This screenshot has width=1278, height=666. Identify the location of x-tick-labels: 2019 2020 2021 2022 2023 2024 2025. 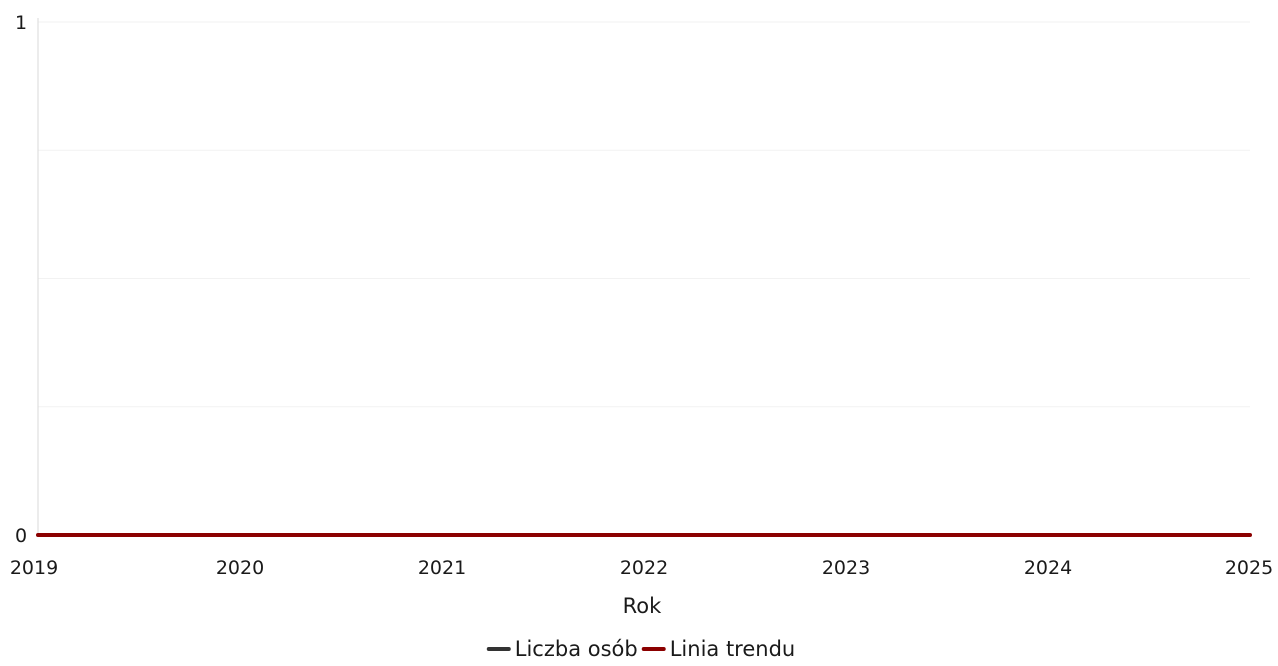
(641, 568).